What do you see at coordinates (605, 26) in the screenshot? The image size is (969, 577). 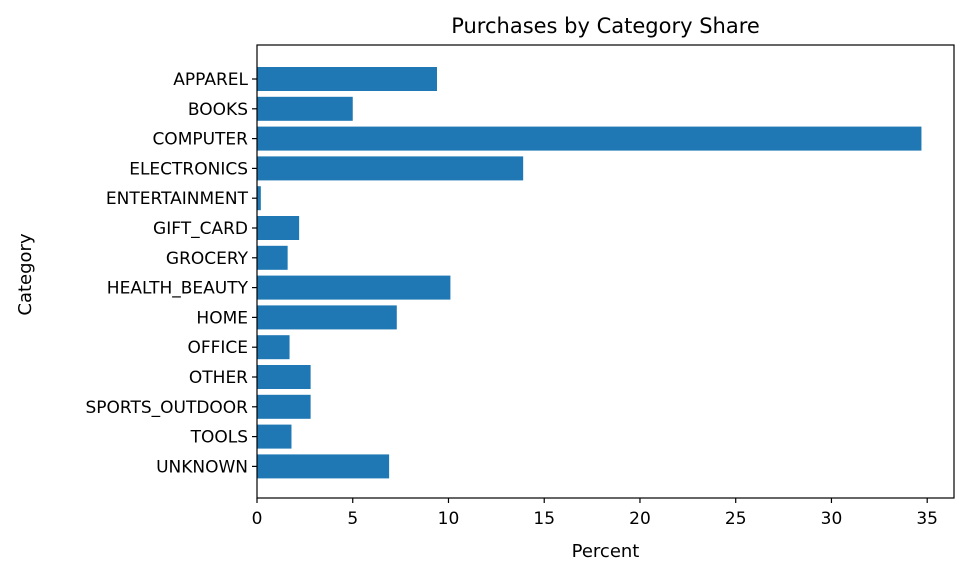 I see `chart-title: Purchases by Category Share` at bounding box center [605, 26].